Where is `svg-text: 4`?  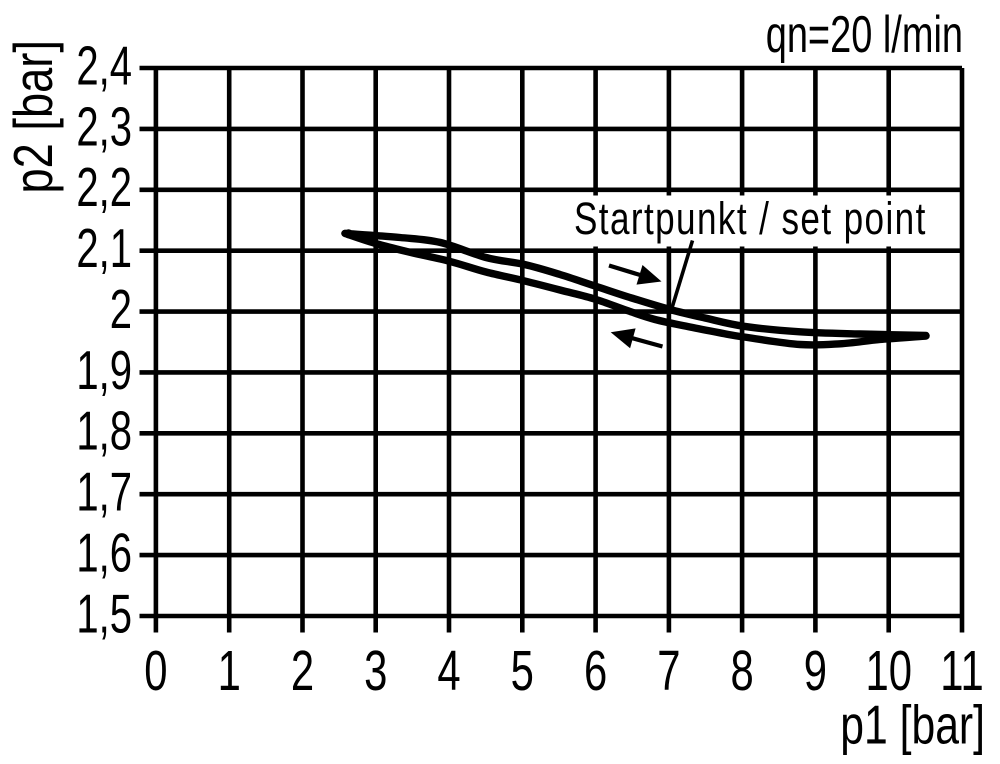
svg-text: 4 is located at coordinates (448, 671).